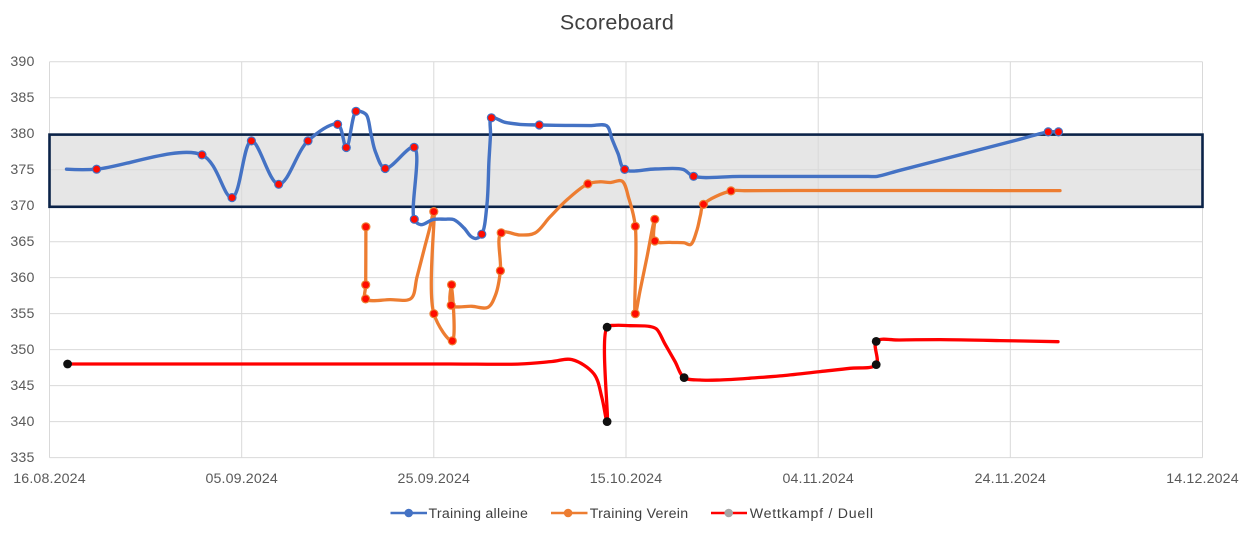 The image size is (1243, 534). What do you see at coordinates (22, 386) in the screenshot?
I see `svg-text: 345` at bounding box center [22, 386].